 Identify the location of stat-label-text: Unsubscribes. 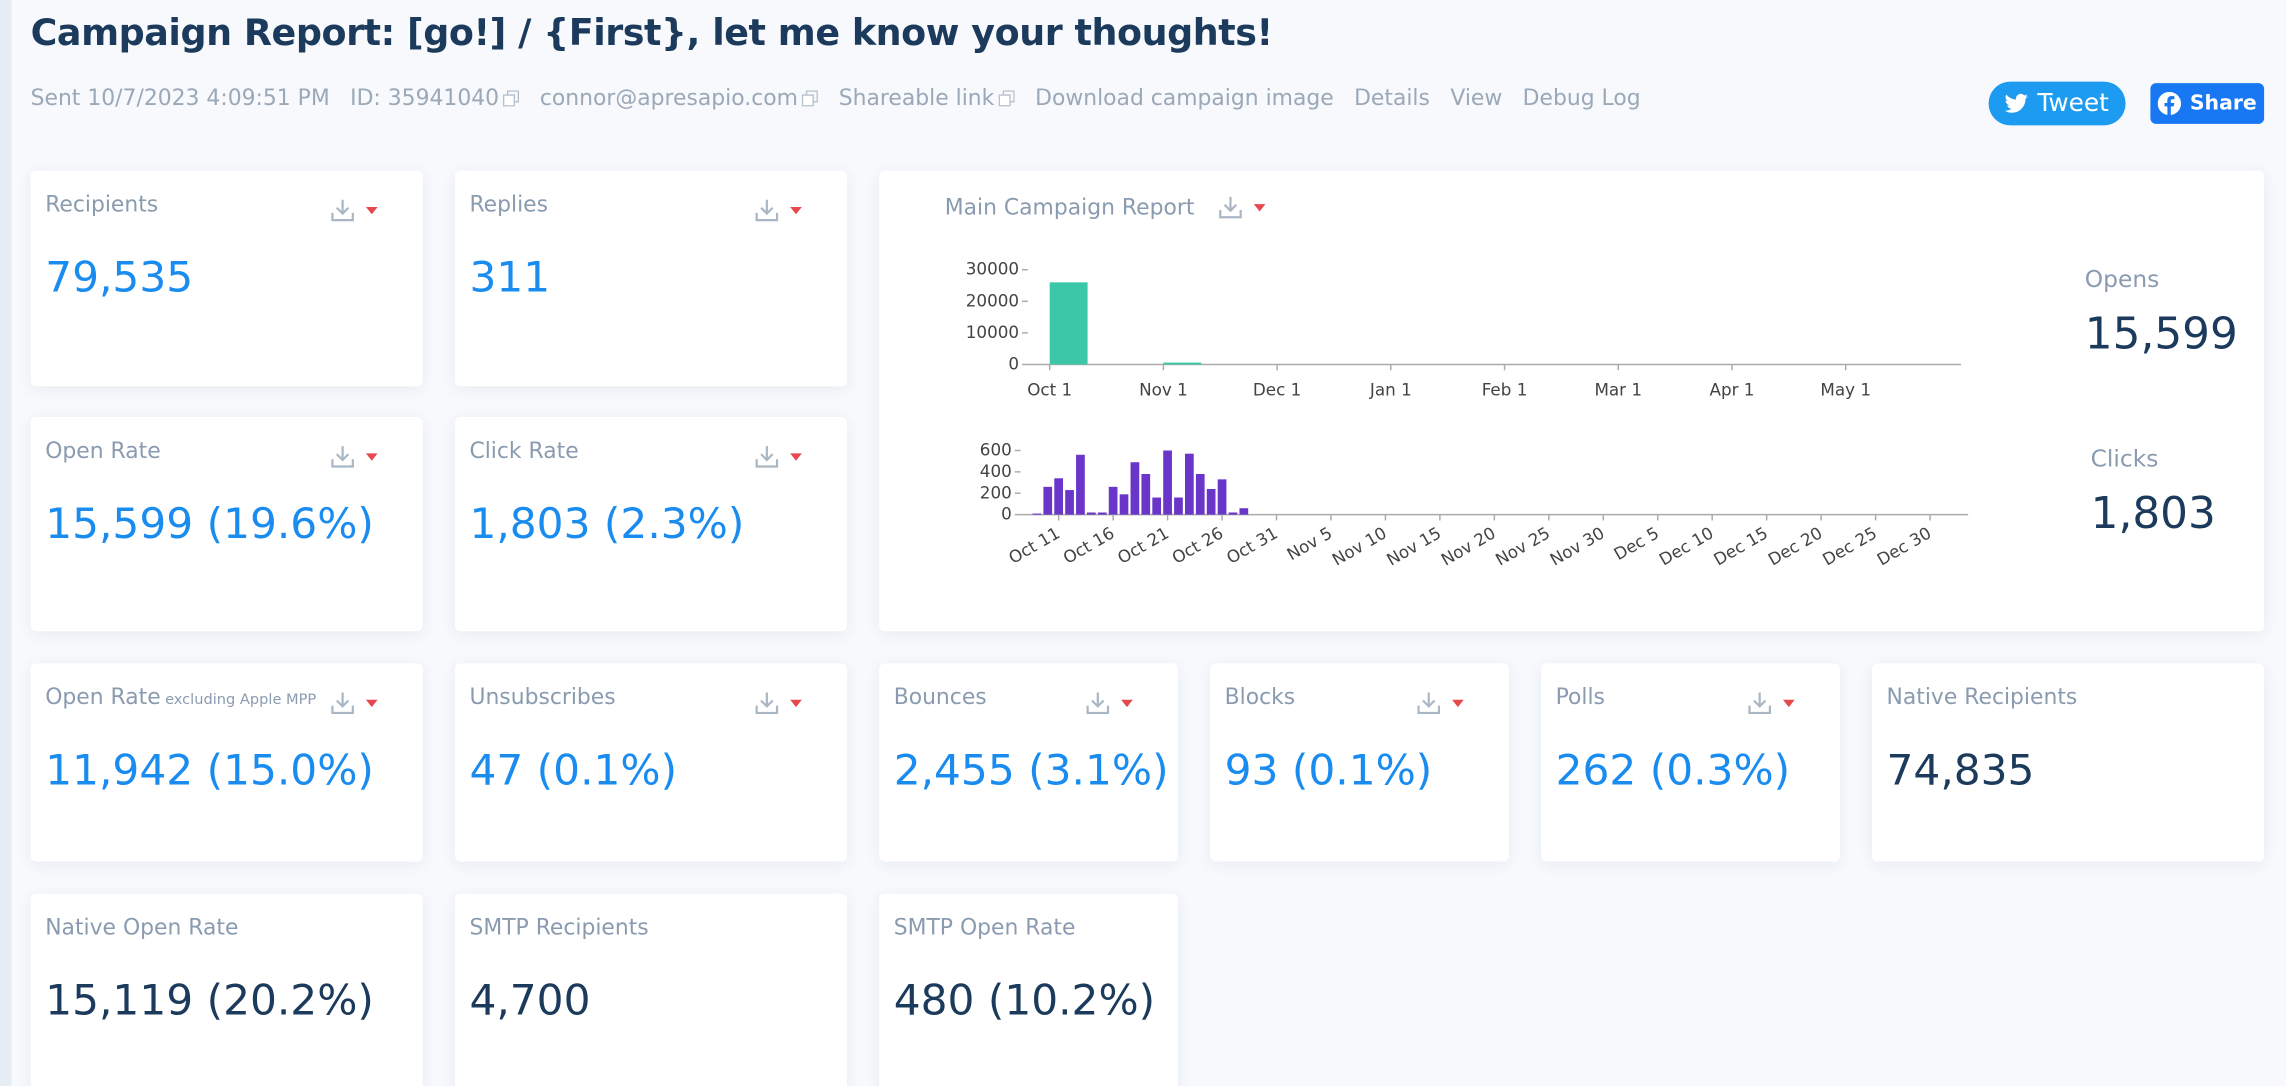
(542, 696).